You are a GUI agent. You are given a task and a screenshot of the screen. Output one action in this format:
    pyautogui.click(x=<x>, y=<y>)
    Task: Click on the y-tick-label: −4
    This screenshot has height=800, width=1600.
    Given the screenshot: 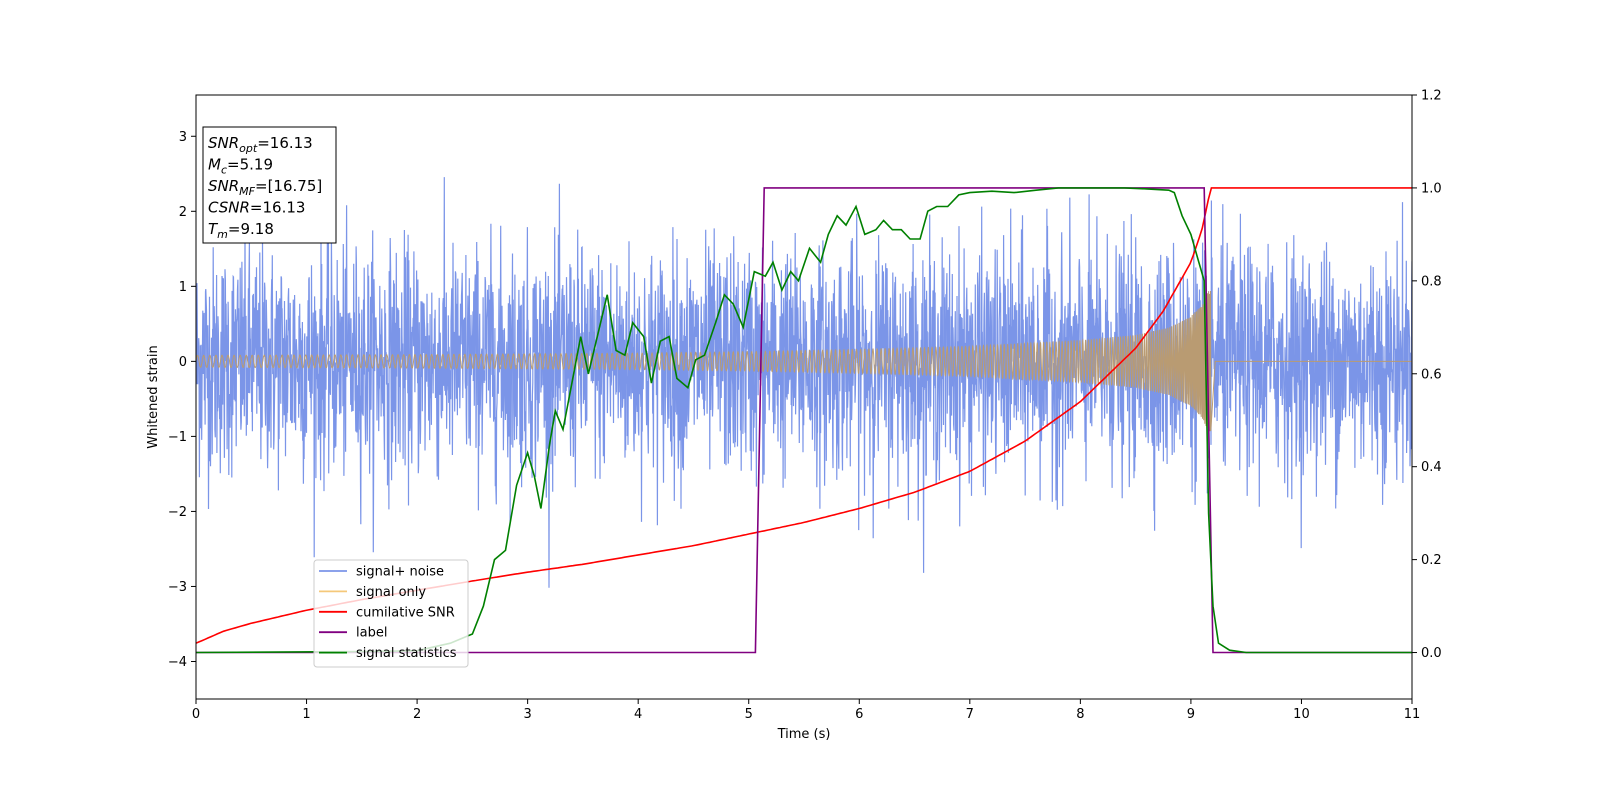 What is the action you would take?
    pyautogui.click(x=177, y=662)
    